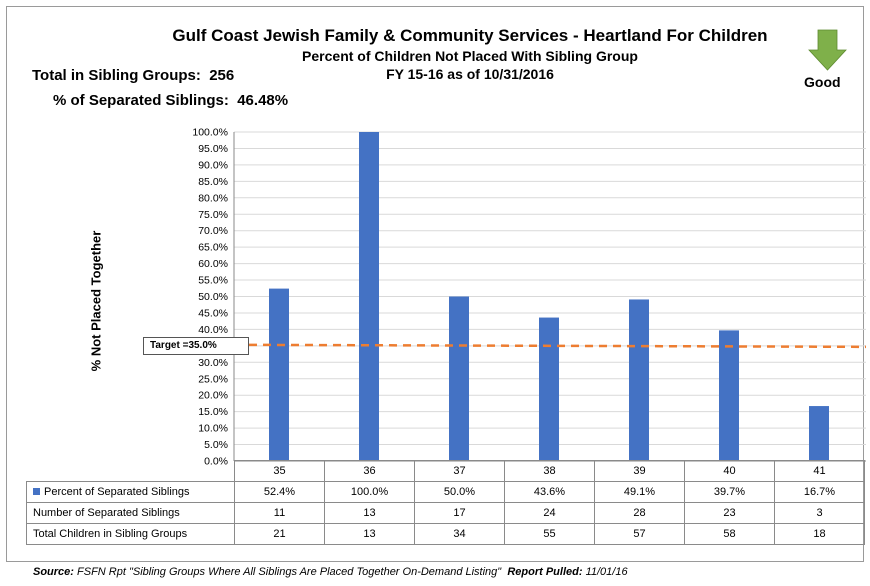  What do you see at coordinates (819, 471) in the screenshot?
I see `category-label: 41` at bounding box center [819, 471].